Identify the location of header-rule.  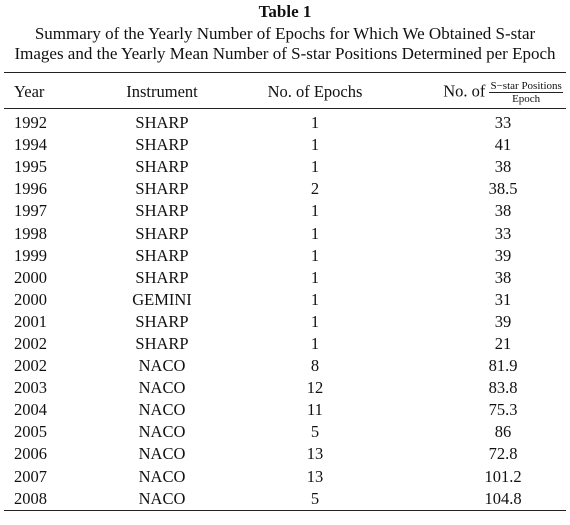
(285, 108).